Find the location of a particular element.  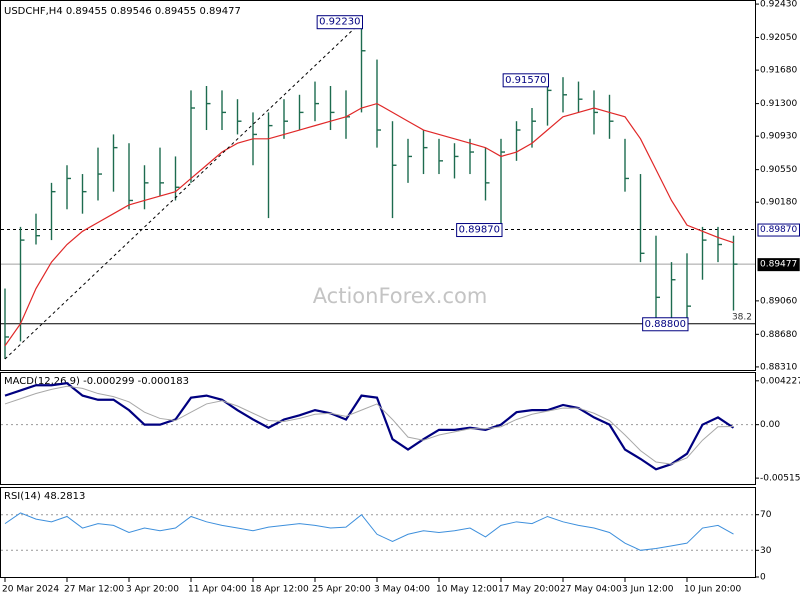

x-tick-label: 3 Jun 12:00 is located at coordinates (648, 590).